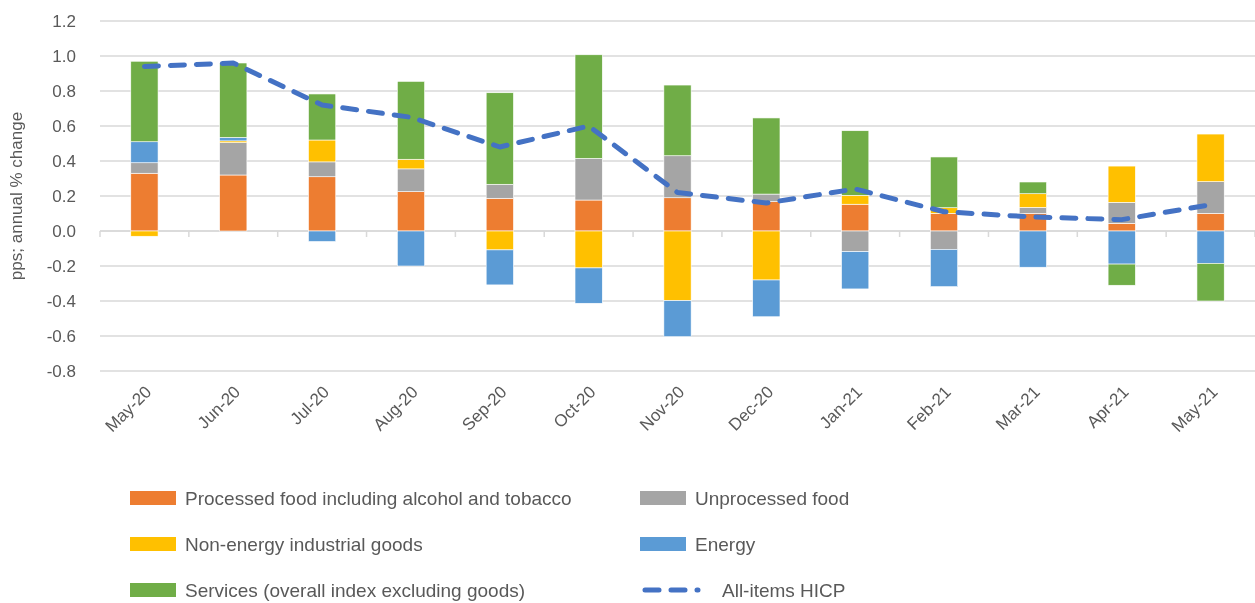  Describe the element at coordinates (378, 498) in the screenshot. I see `legend-label: Processed food including alcohol and tobacco` at that location.